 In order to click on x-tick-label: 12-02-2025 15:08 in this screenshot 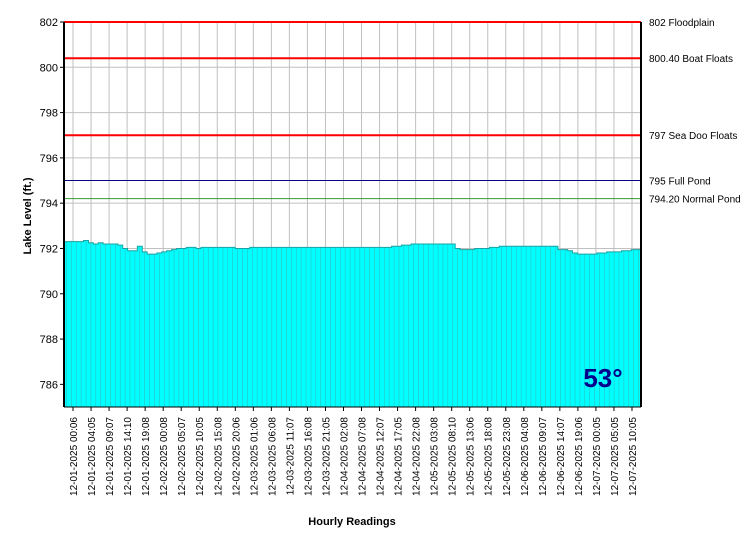, I will do `click(218, 456)`.